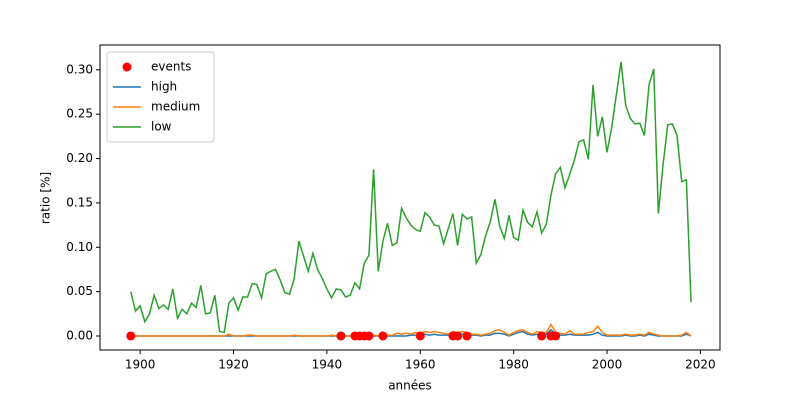 The width and height of the screenshot is (800, 404). Describe the element at coordinates (160, 97) in the screenshot. I see `legend-box` at that location.